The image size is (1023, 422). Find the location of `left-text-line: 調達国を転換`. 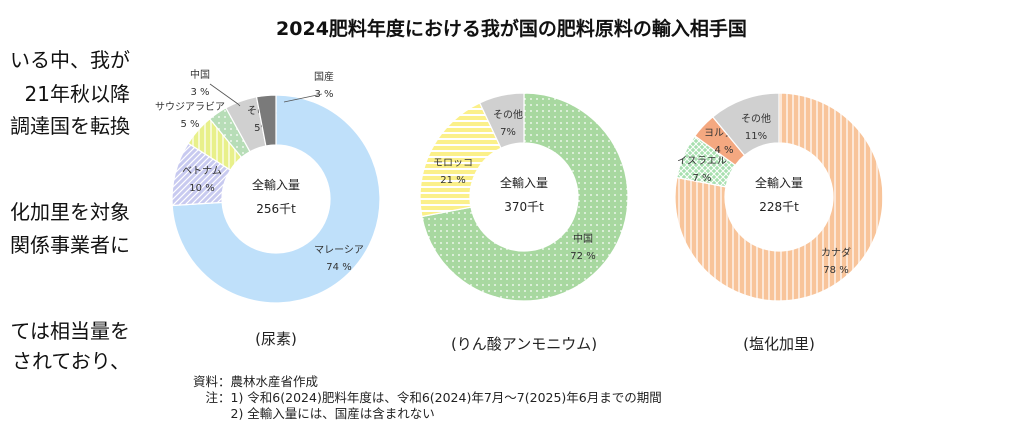

left-text-line: 調達国を転換 is located at coordinates (70, 126).